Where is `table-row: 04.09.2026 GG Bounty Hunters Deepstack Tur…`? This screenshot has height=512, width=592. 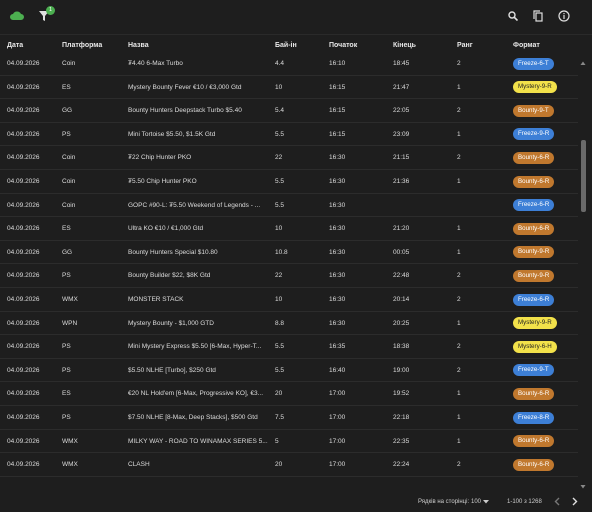 table-row: 04.09.2026 GG Bounty Hunters Deepstack Tur… is located at coordinates (289, 111).